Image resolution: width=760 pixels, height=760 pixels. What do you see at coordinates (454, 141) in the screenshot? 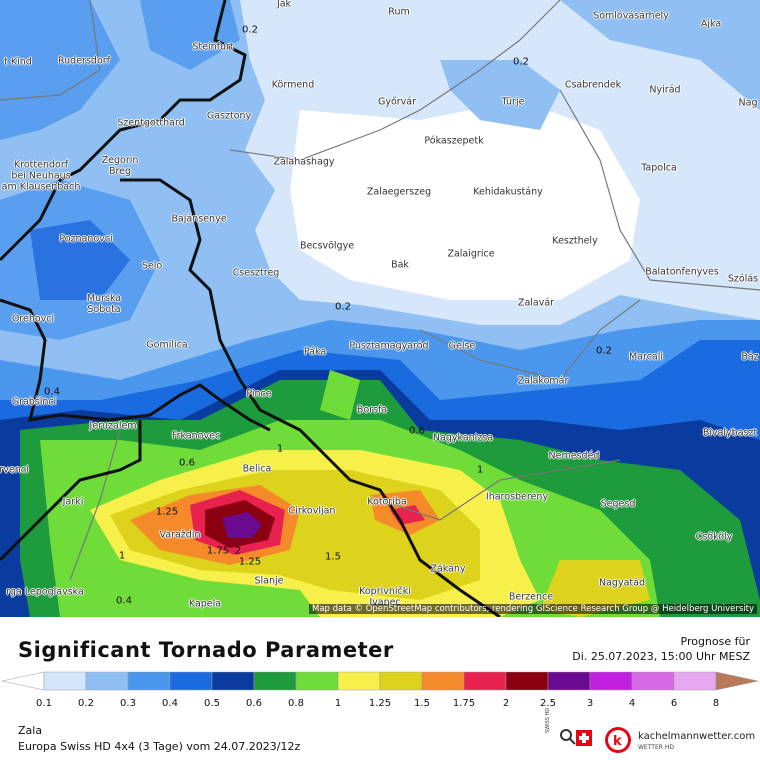
I see `place-label: Pókaszepetk` at bounding box center [454, 141].